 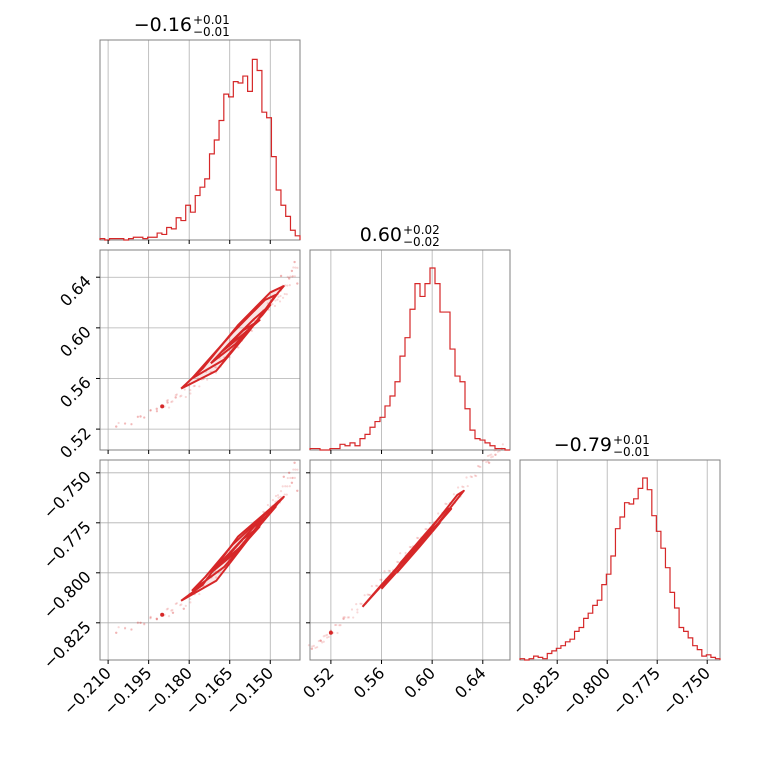 I want to click on y-tick-label: −0.775, so click(x=67, y=544).